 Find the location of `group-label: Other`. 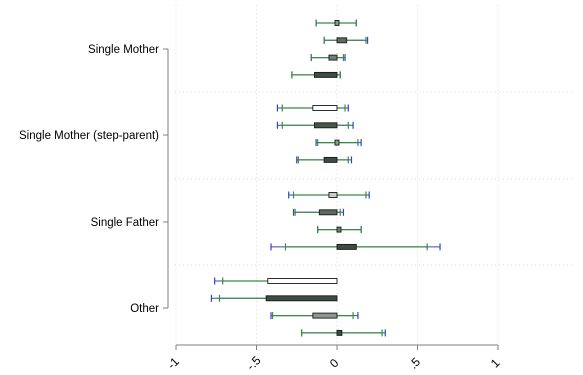

group-label: Other is located at coordinates (144, 309).